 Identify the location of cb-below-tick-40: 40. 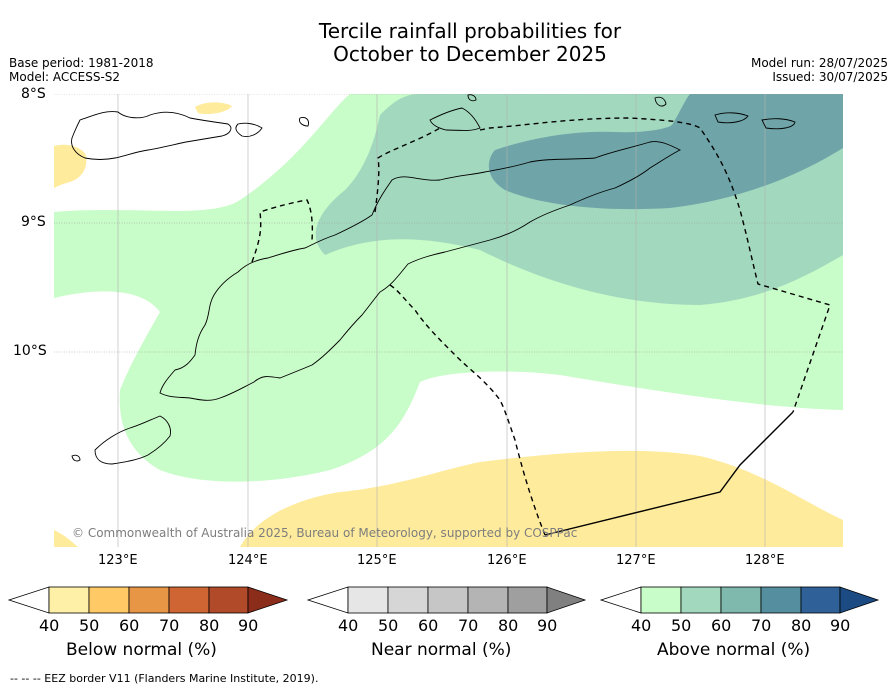
(49, 625).